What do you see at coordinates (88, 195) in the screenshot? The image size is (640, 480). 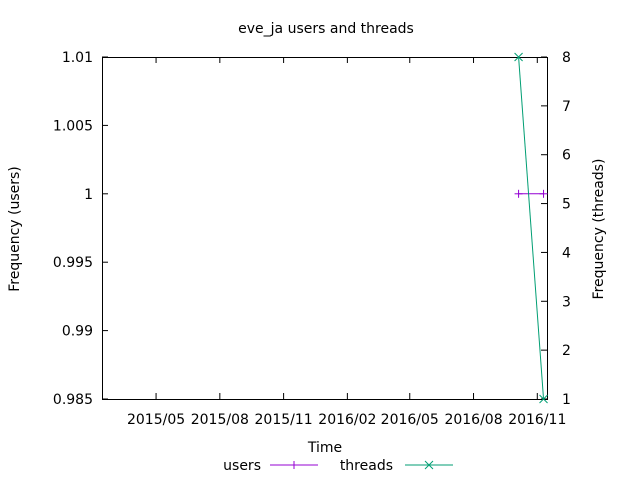 I see `y-tick-label: 1` at bounding box center [88, 195].